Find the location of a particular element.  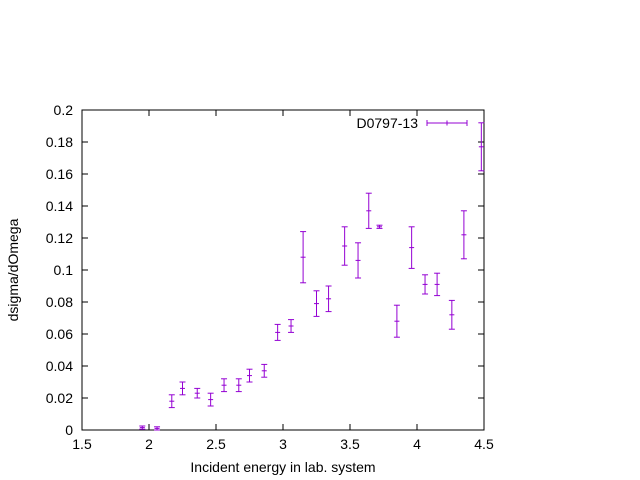

y-tick-label: 0.12 is located at coordinates (59, 238).